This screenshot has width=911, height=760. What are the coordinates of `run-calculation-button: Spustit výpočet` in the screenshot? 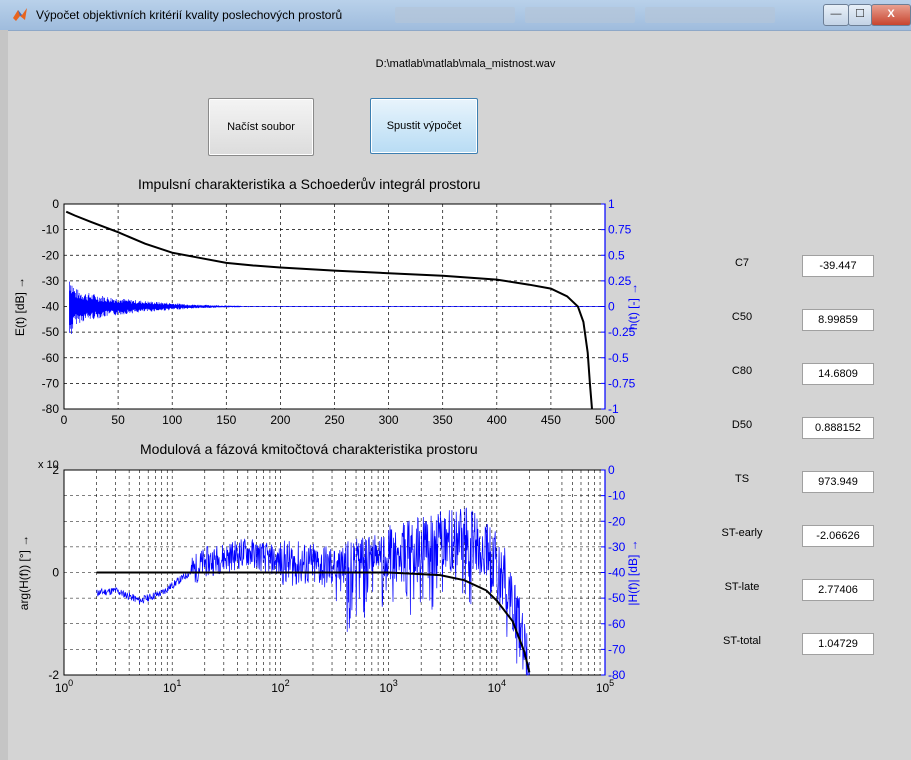 It's located at (424, 126).